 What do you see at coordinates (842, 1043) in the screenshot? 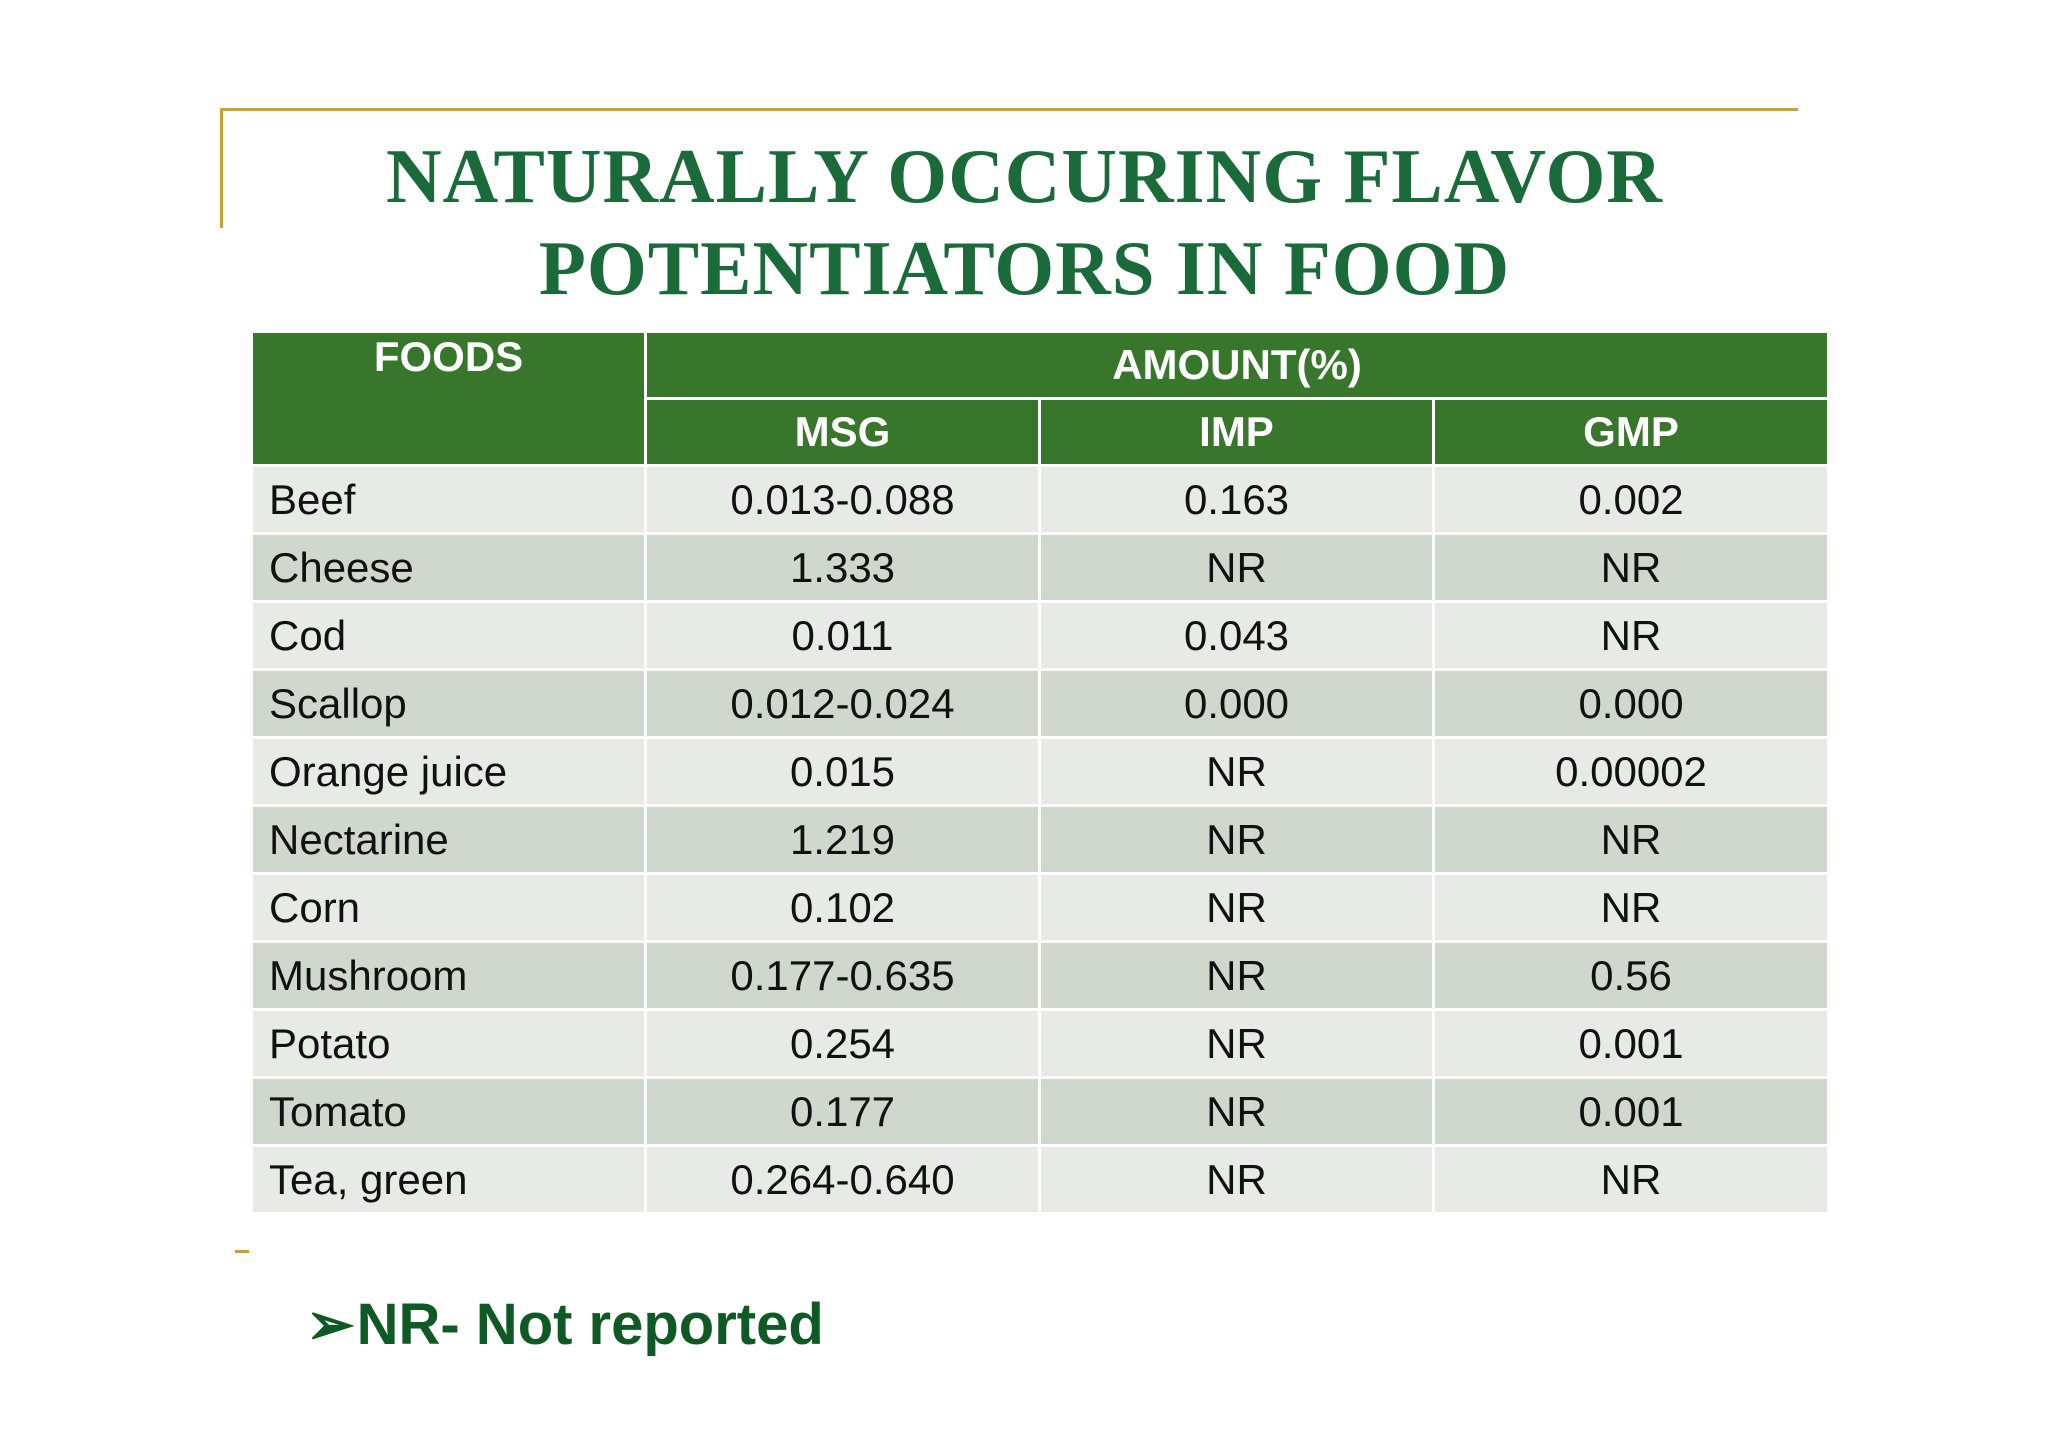
I see `msg-cell: 0.254` at bounding box center [842, 1043].